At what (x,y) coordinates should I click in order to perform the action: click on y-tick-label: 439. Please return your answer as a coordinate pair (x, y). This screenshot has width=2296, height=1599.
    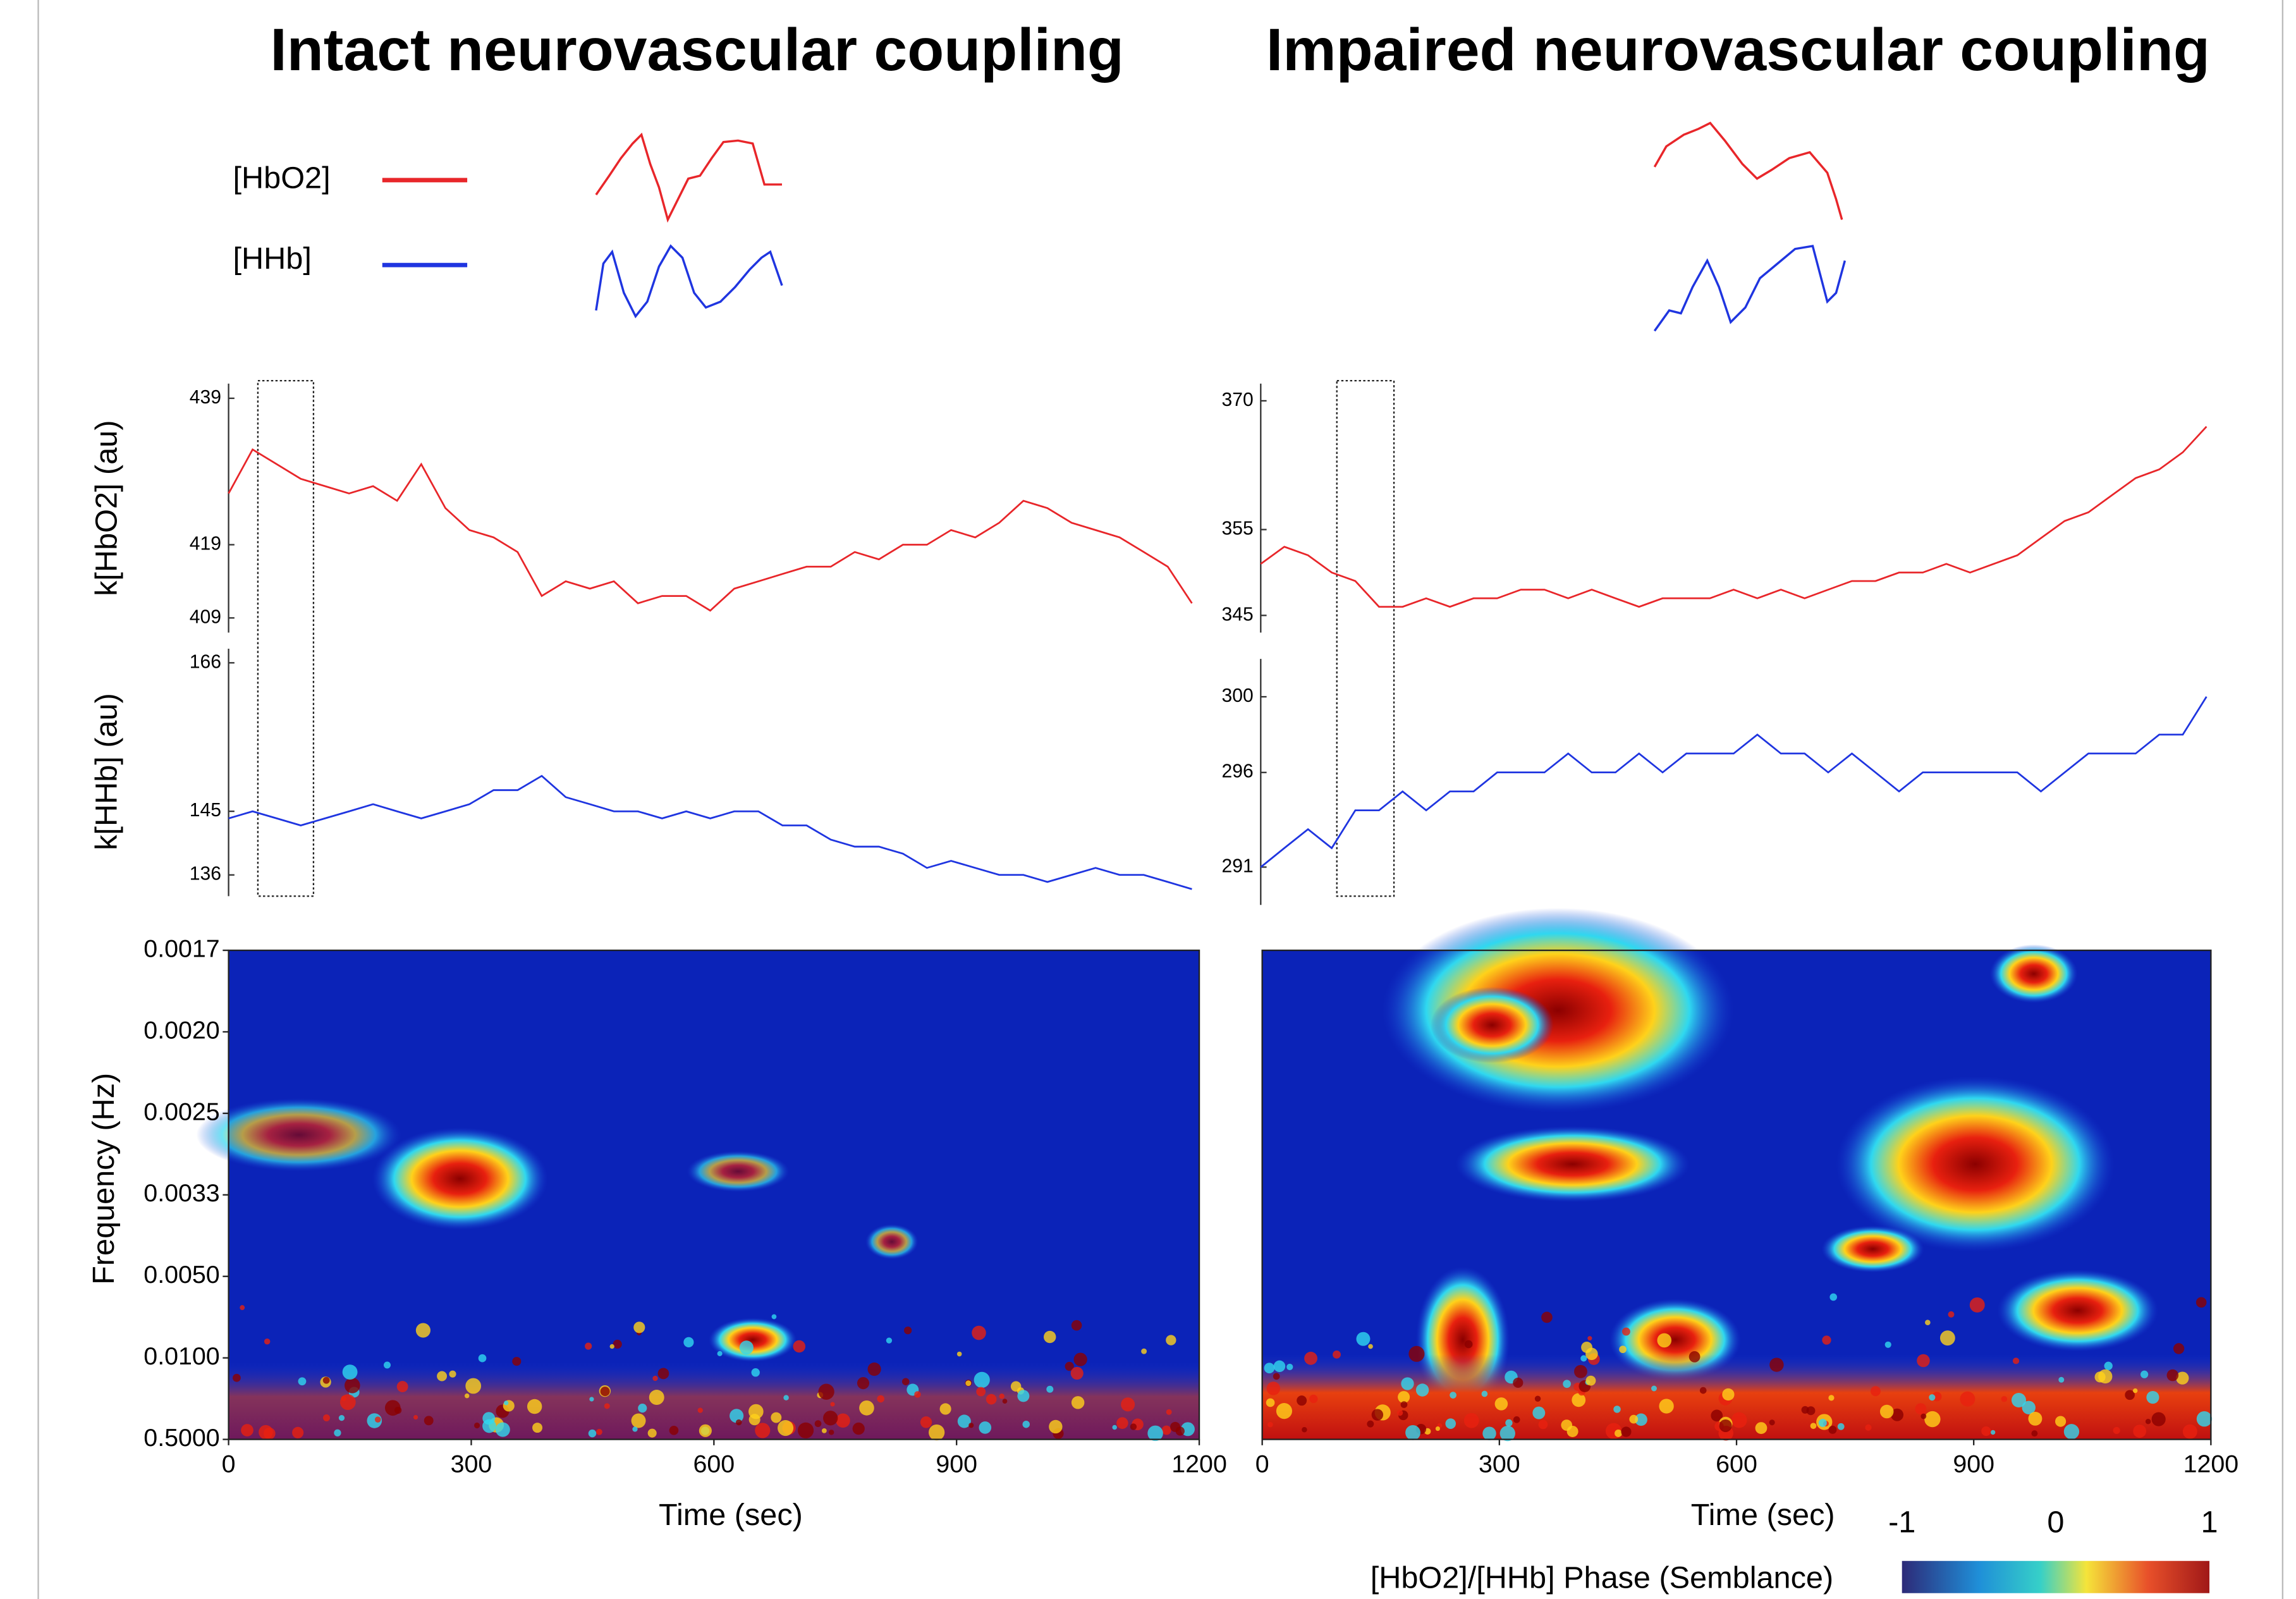
    Looking at the image, I should click on (205, 397).